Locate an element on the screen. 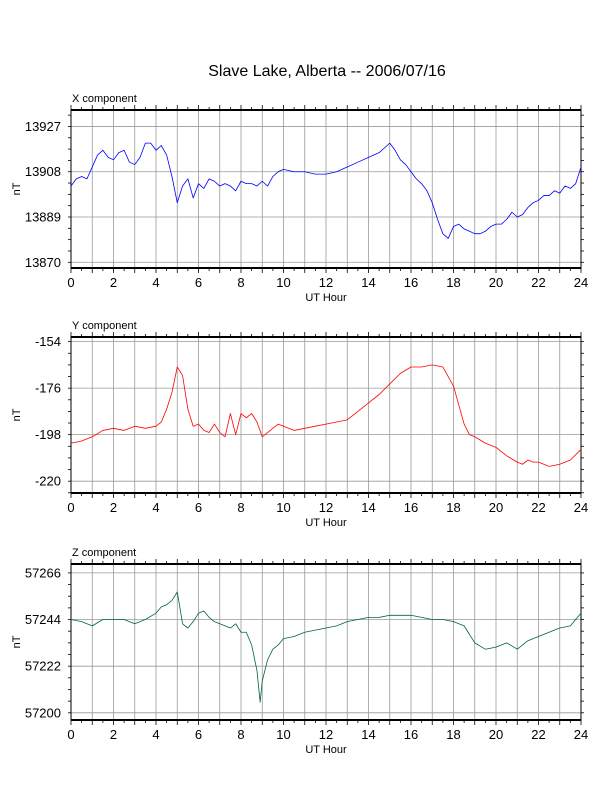 Image resolution: width=612 pixels, height=792 pixels. y-tick-label: -220 is located at coordinates (48, 481).